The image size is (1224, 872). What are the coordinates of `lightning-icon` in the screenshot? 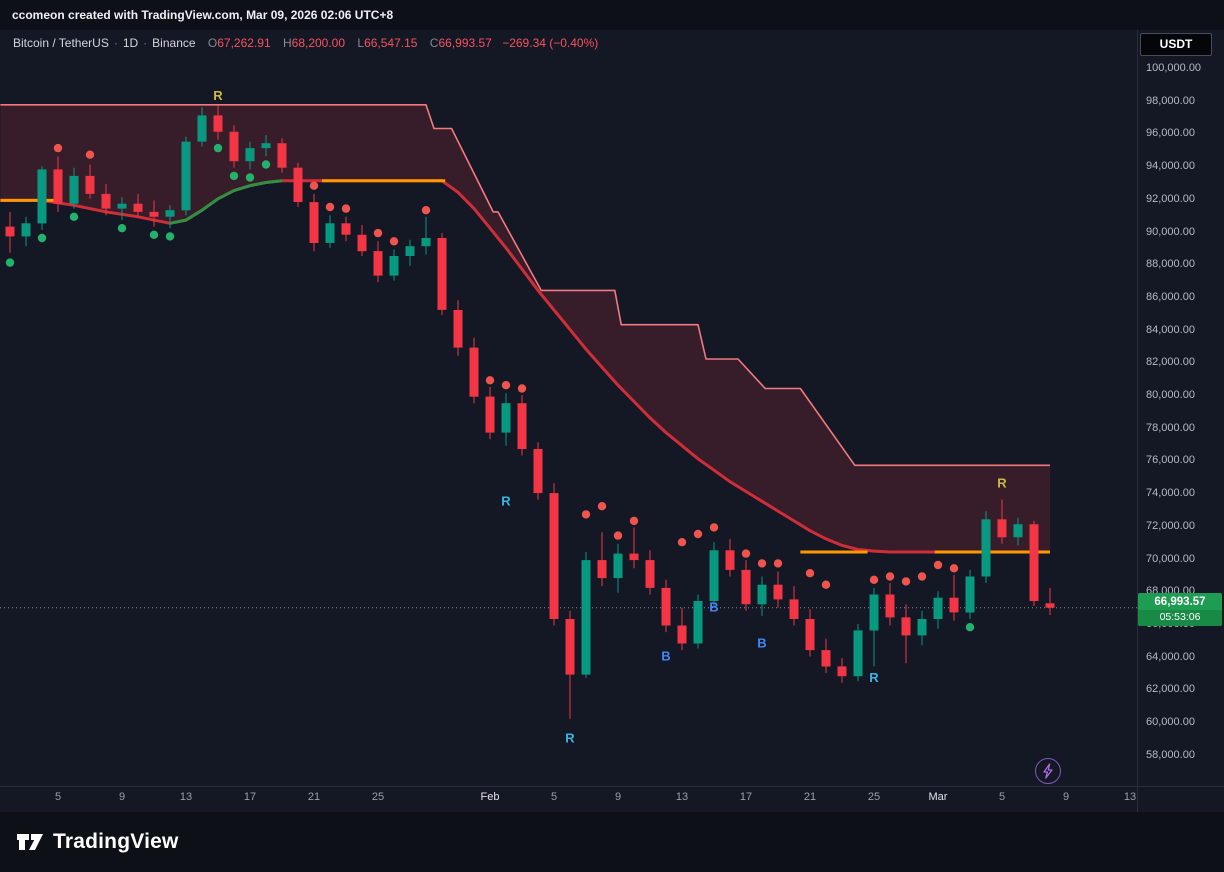 It's located at (1048, 771).